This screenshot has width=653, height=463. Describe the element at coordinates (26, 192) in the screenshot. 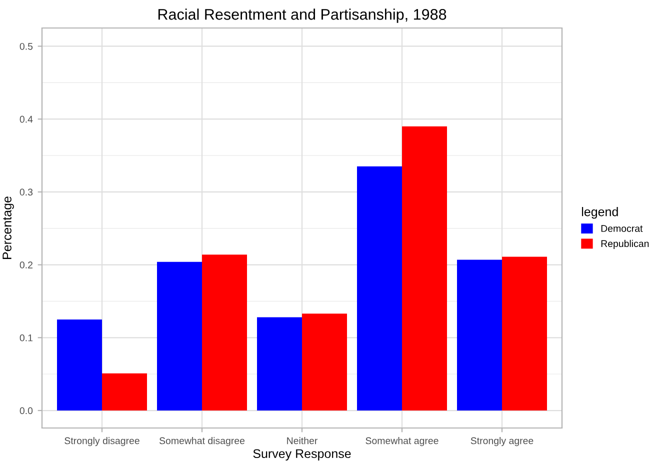

I see `y-tick-label: 0.3` at that location.